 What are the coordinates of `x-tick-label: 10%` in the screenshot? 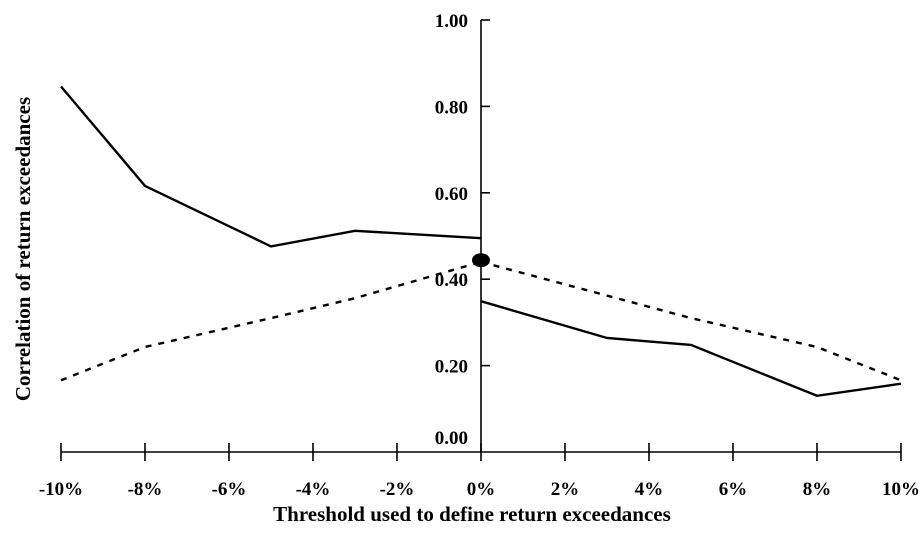 It's located at (901, 489).